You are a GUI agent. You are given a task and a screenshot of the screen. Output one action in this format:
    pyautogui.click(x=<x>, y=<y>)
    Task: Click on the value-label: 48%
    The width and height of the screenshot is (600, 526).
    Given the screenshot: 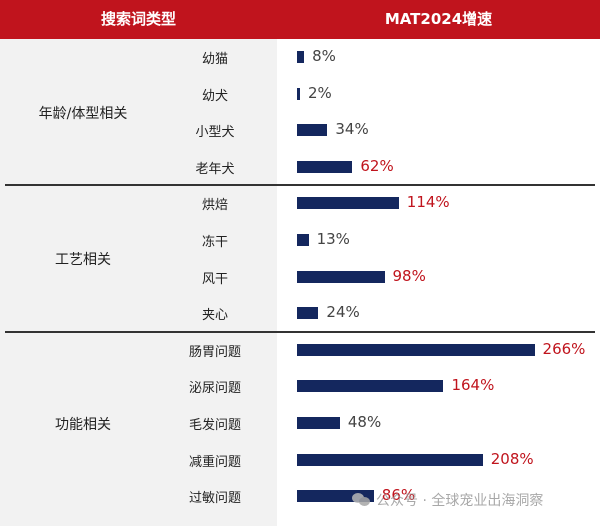 What is the action you would take?
    pyautogui.click(x=364, y=422)
    